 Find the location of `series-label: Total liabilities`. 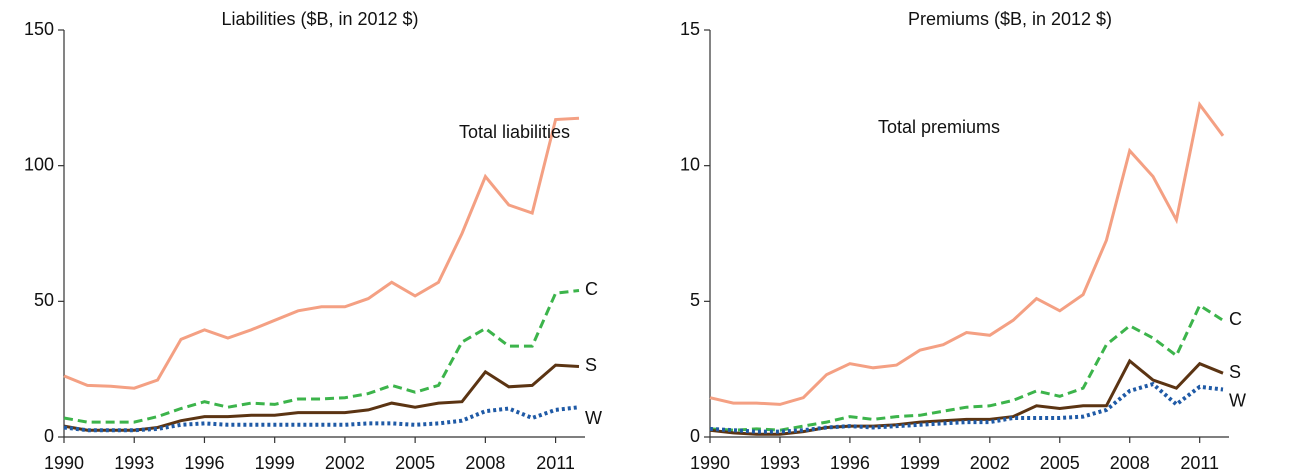

series-label: Total liabilities is located at coordinates (514, 132).